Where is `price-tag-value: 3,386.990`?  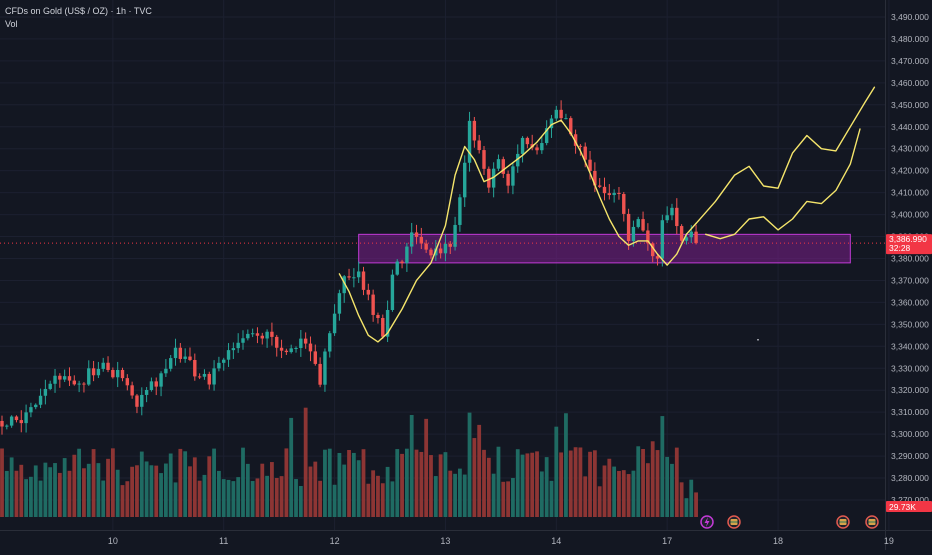 price-tag-value: 3,386.990 is located at coordinates (908, 239).